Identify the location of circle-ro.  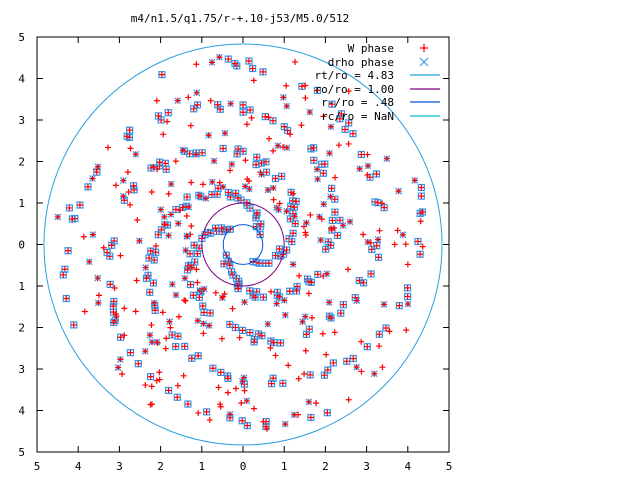
(243, 244).